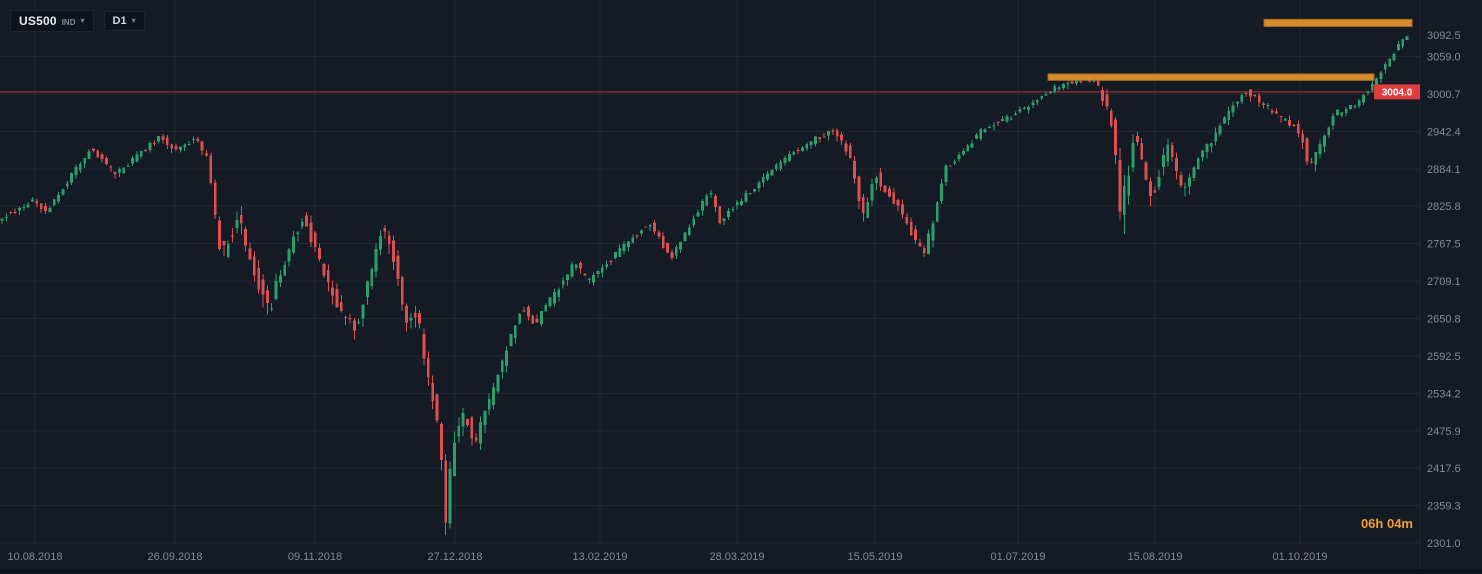  What do you see at coordinates (1386, 523) in the screenshot?
I see `candle-countdown: 06h 04m` at bounding box center [1386, 523].